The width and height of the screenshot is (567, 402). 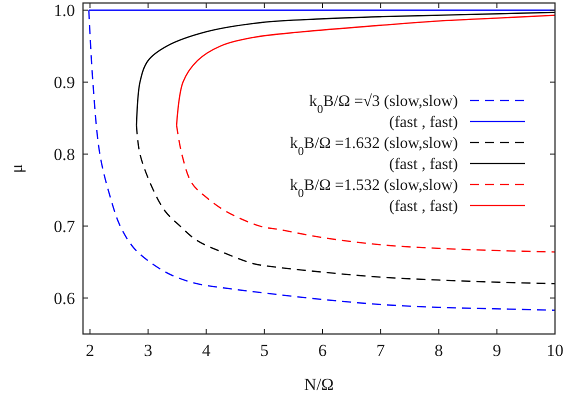 I want to click on y-axis-title: μ, so click(x=16, y=169).